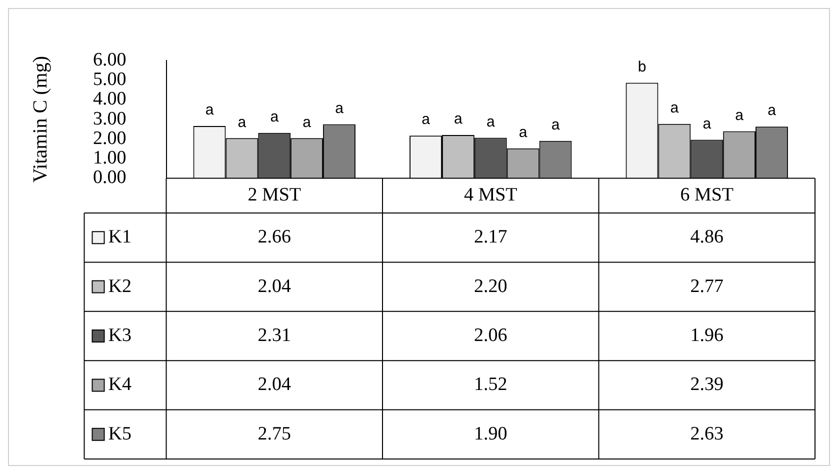  I want to click on y-axis-title: Vitamin C (mg), so click(40, 119).